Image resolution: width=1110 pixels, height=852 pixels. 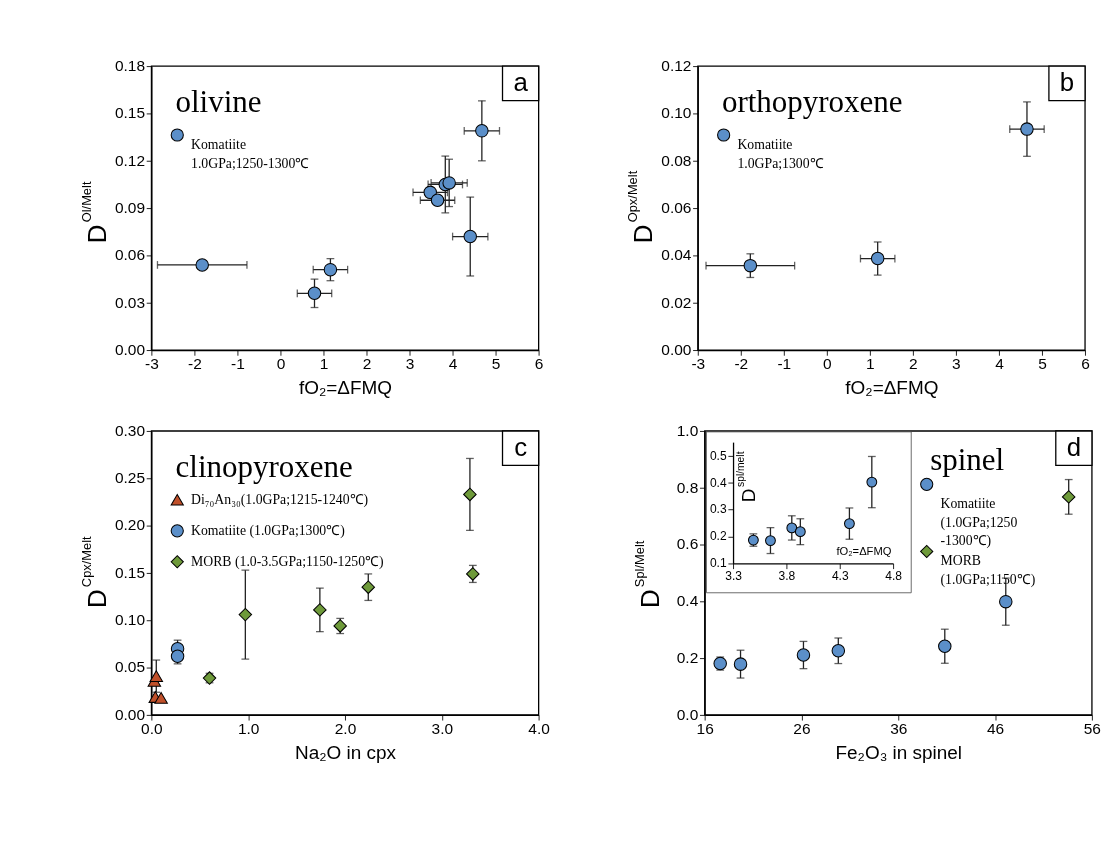 I want to click on x-tick-label: 36, so click(x=899, y=729).